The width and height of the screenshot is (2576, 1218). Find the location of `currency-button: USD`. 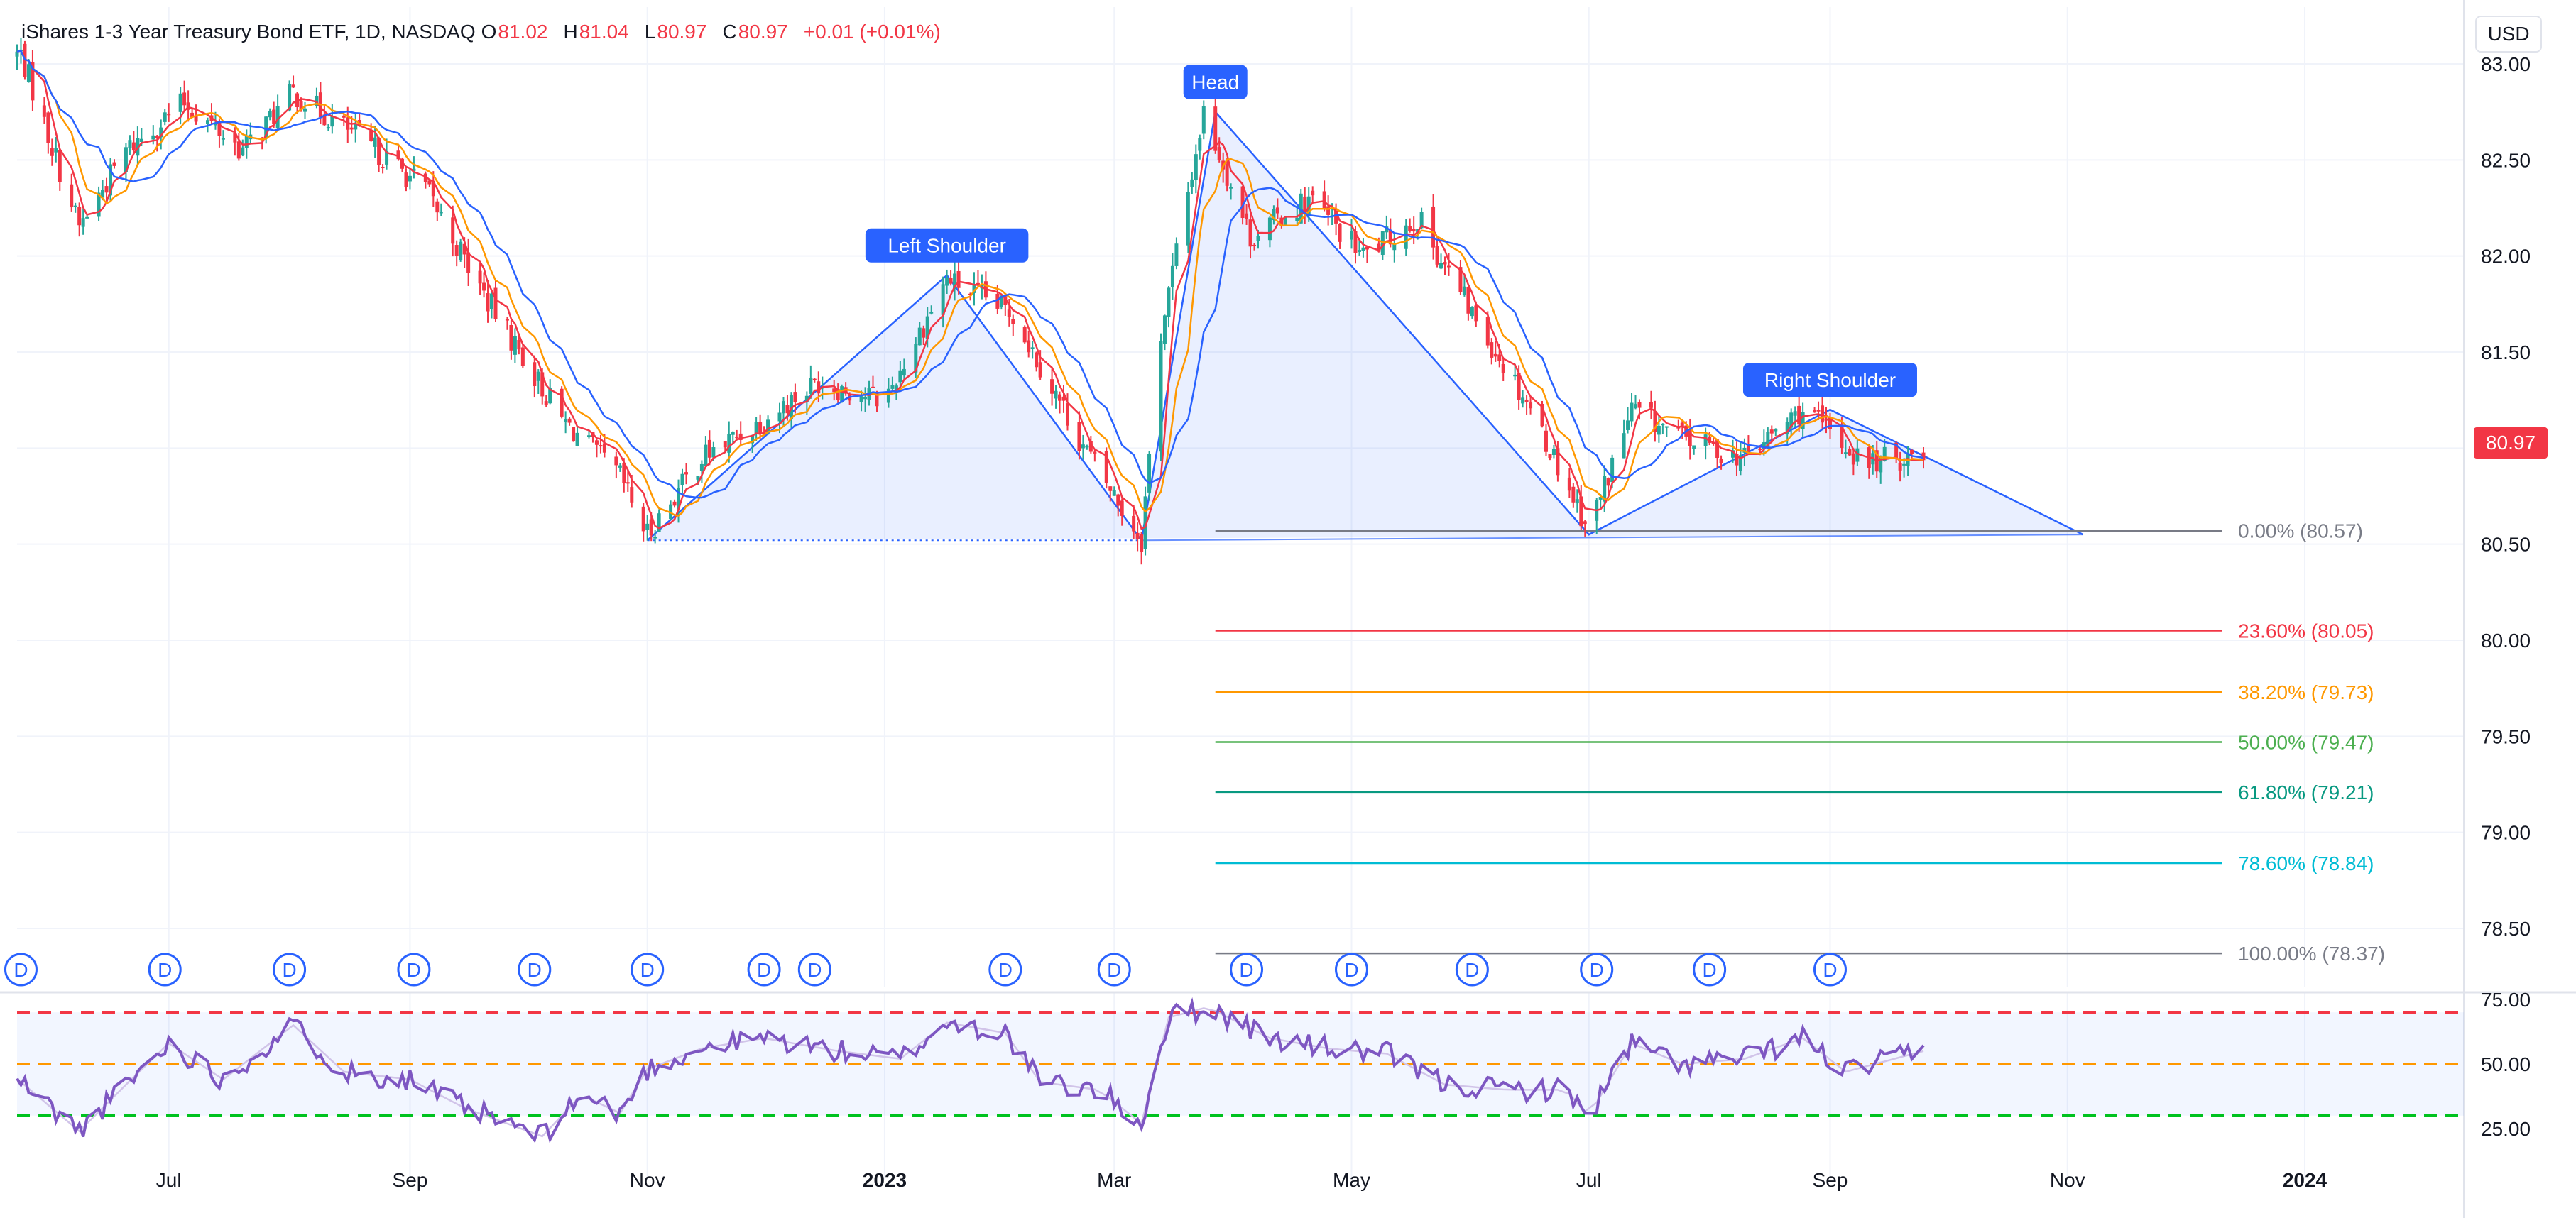

currency-button: USD is located at coordinates (2508, 34).